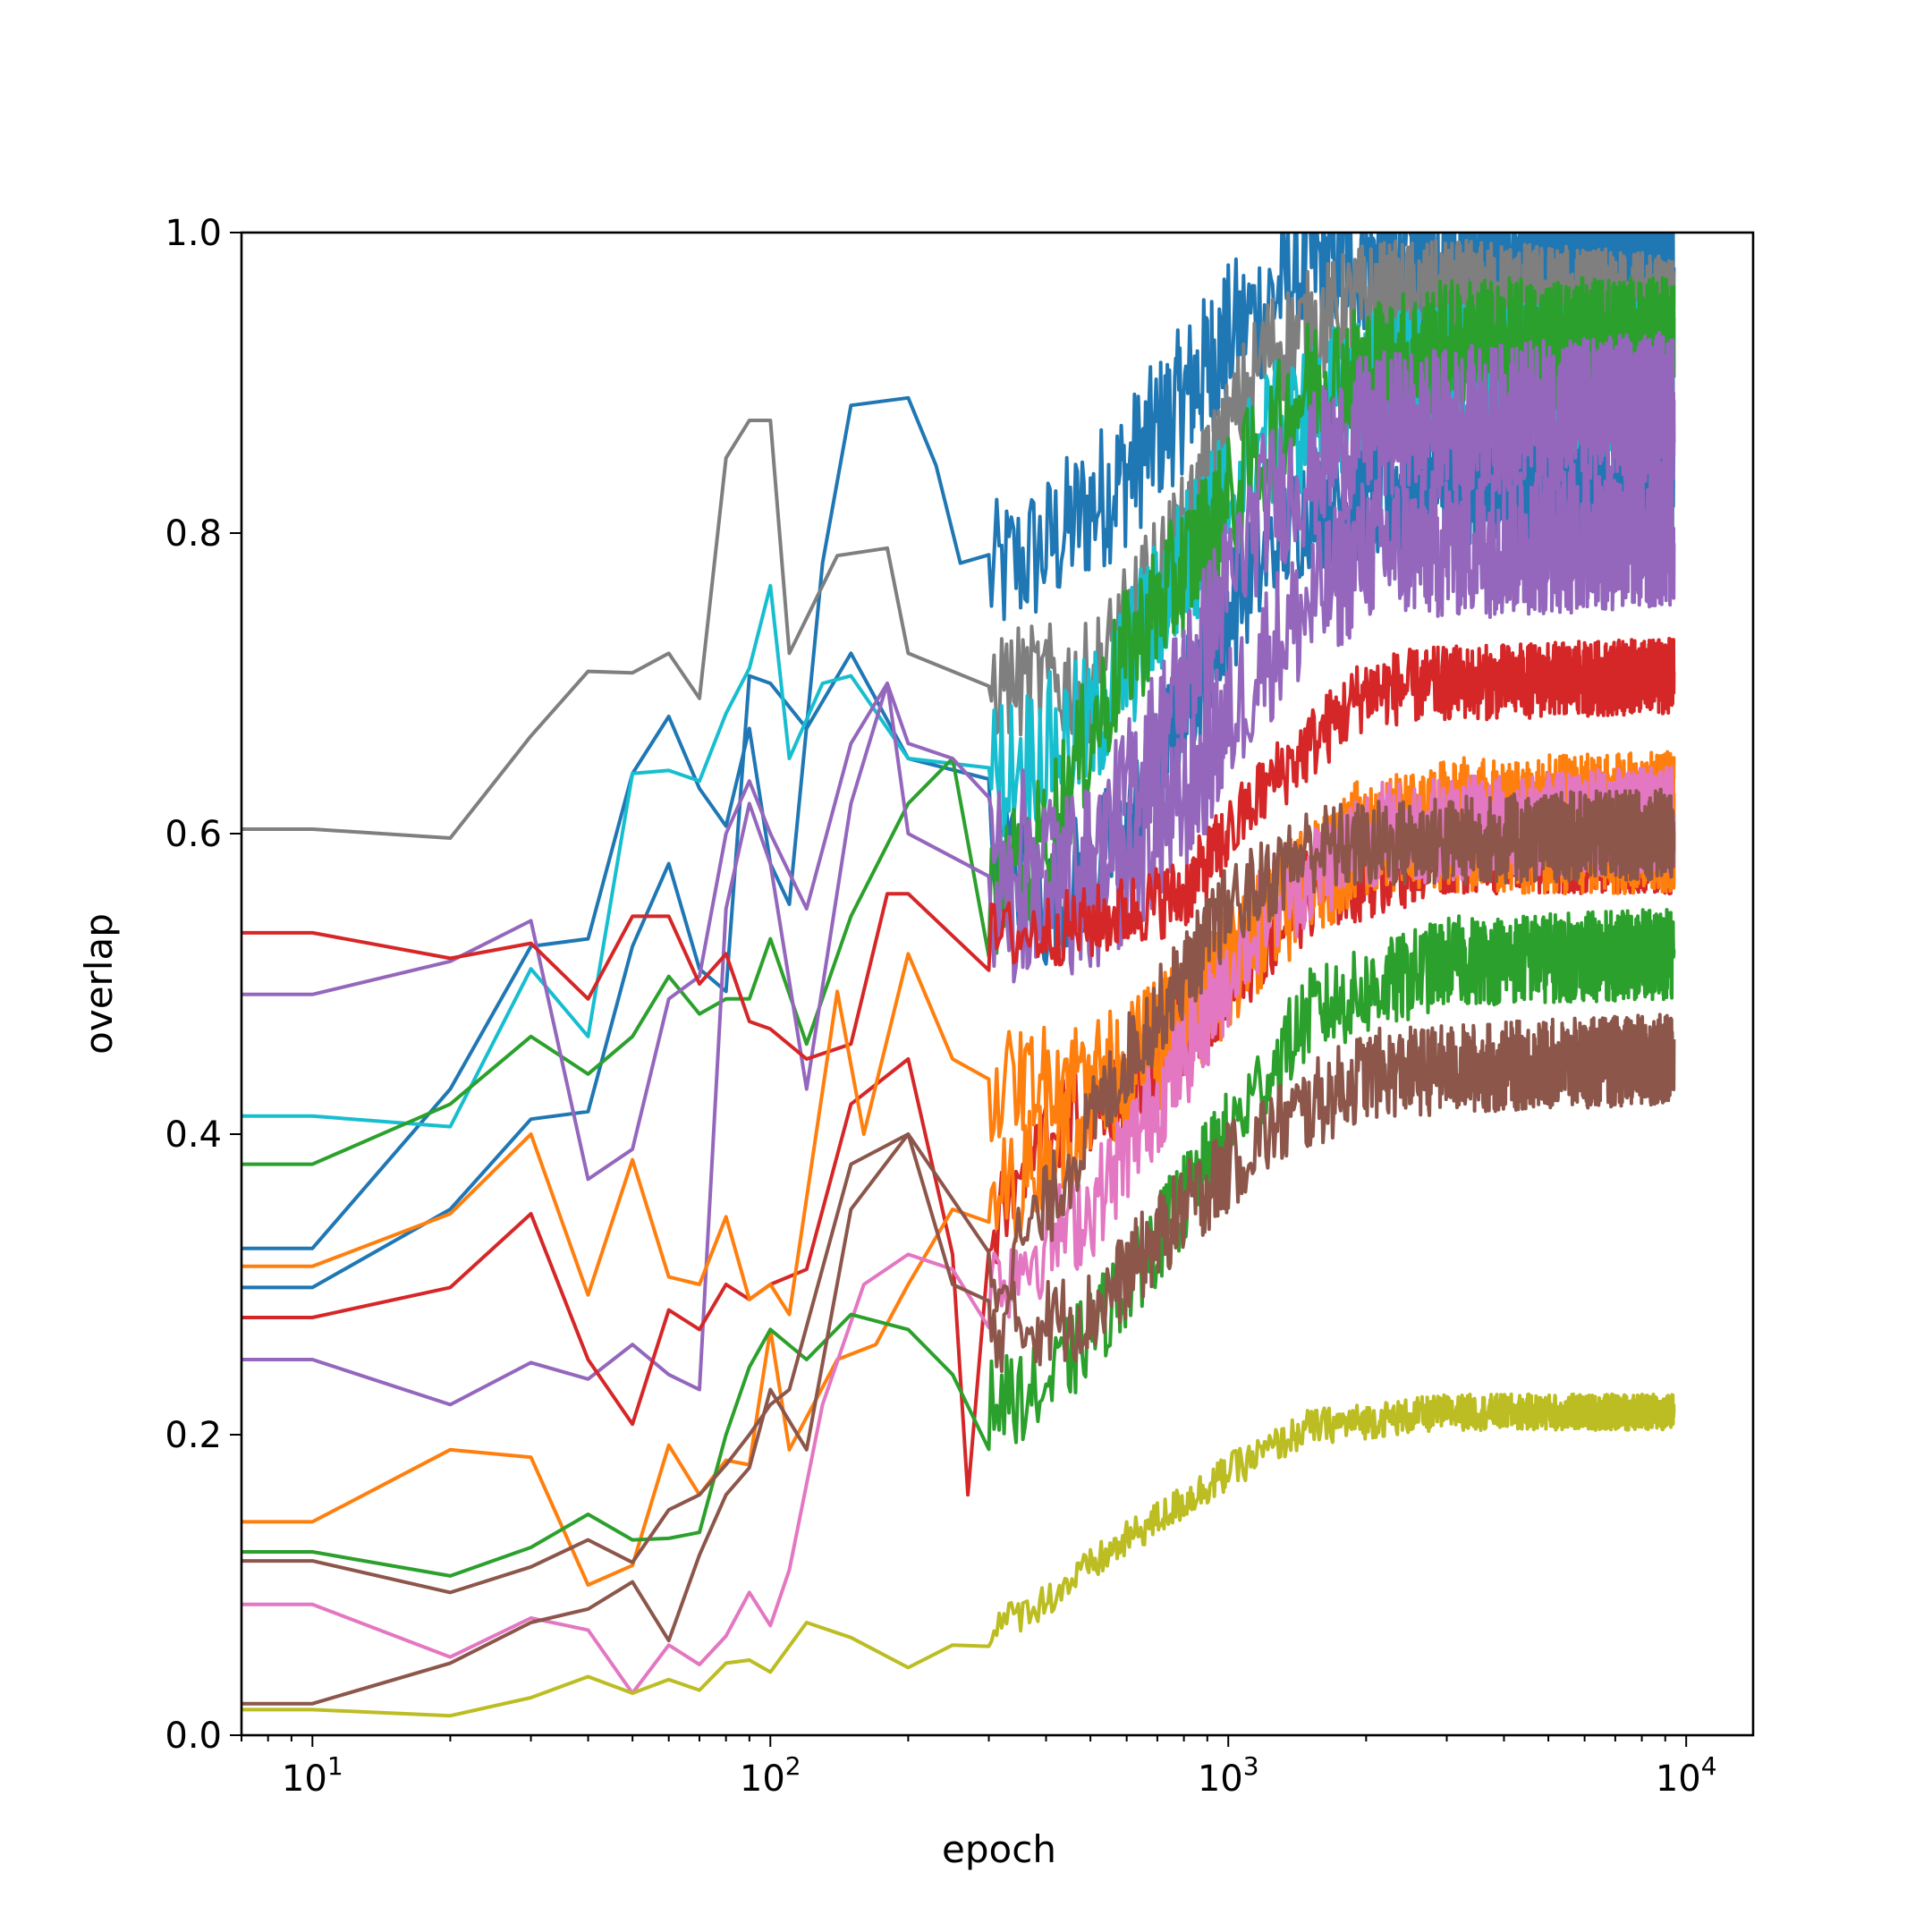 Image resolution: width=1932 pixels, height=1932 pixels. Describe the element at coordinates (312, 1775) in the screenshot. I see `x-tick-label: 10¹` at that location.